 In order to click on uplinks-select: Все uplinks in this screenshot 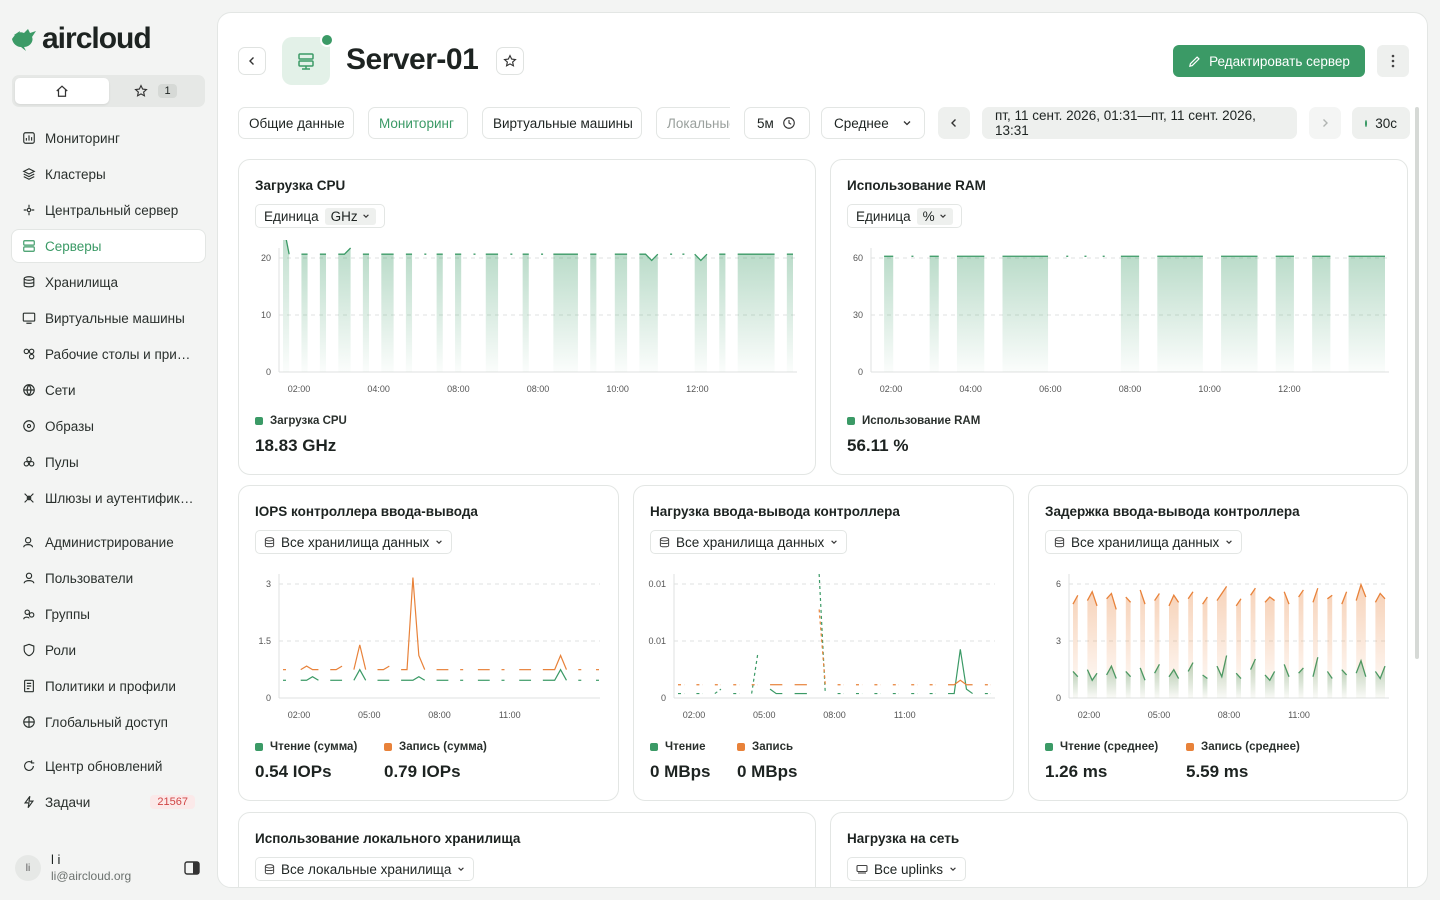, I will do `click(907, 869)`.